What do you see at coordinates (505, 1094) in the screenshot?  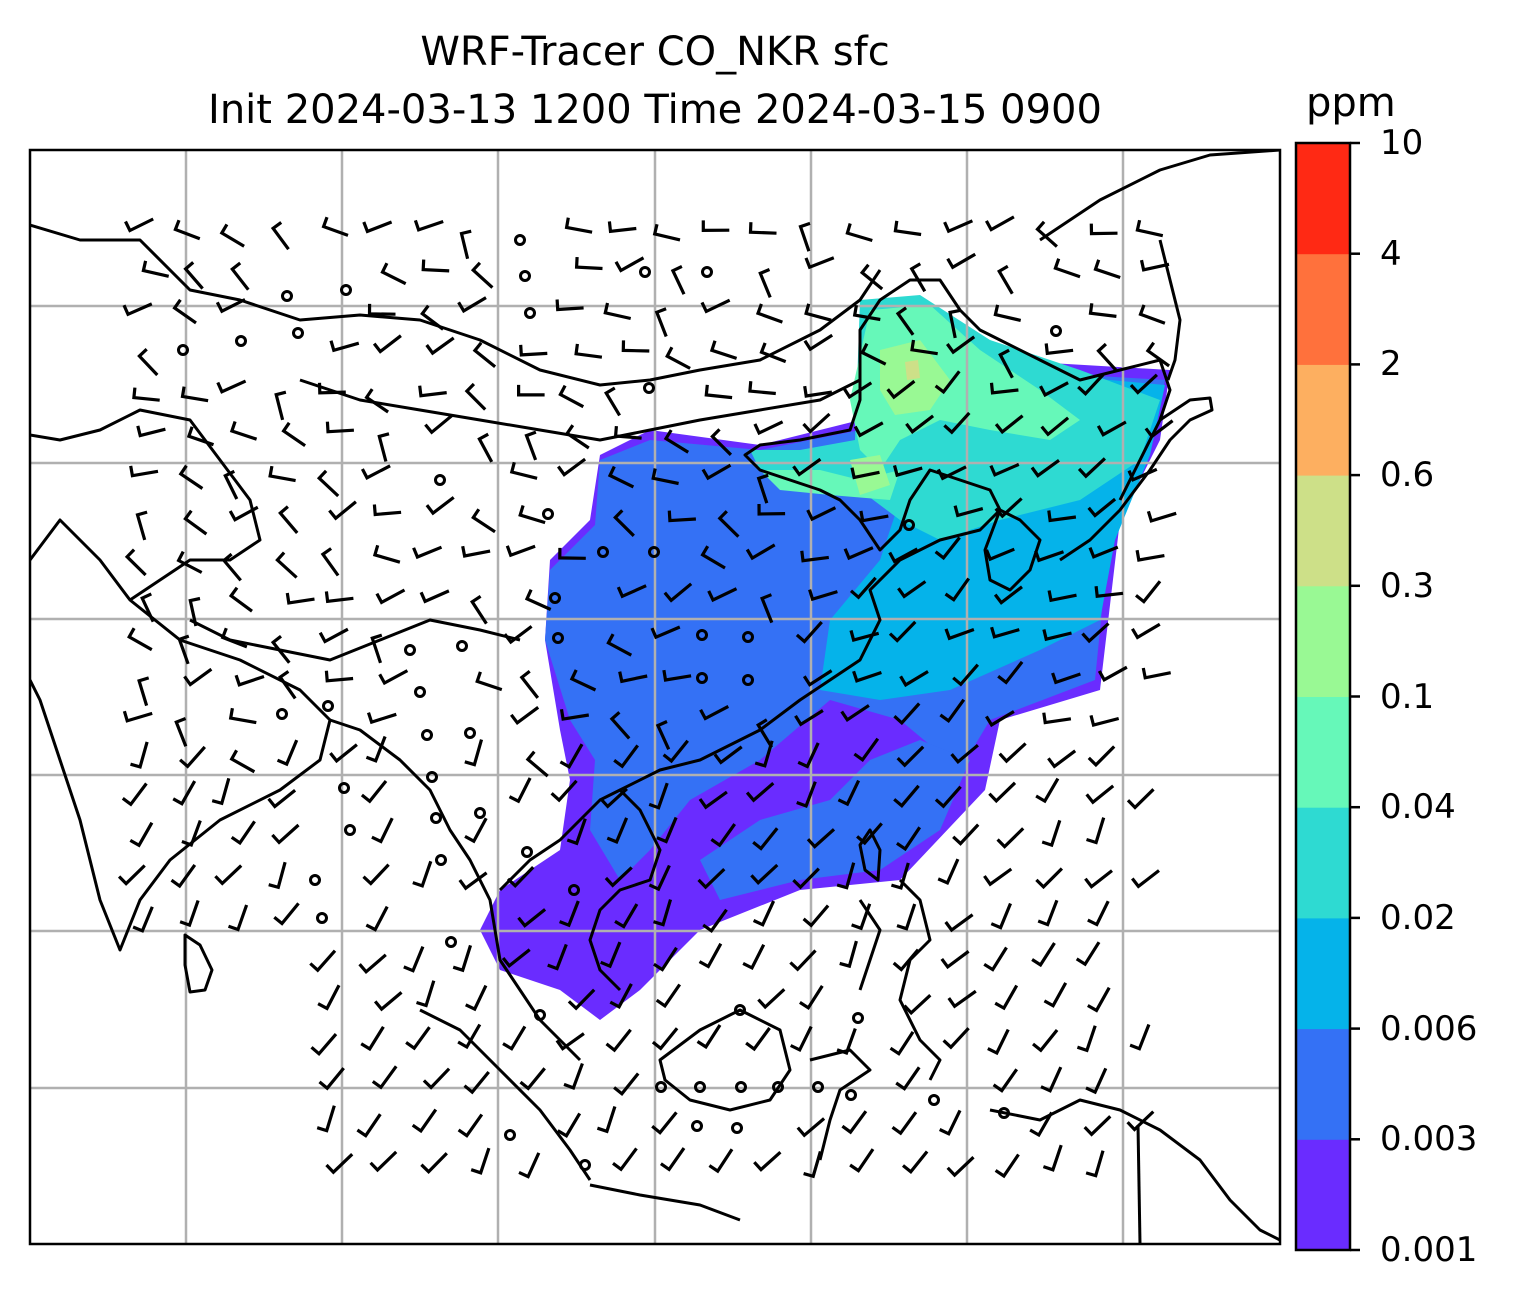 I see `coastline-sumatra` at bounding box center [505, 1094].